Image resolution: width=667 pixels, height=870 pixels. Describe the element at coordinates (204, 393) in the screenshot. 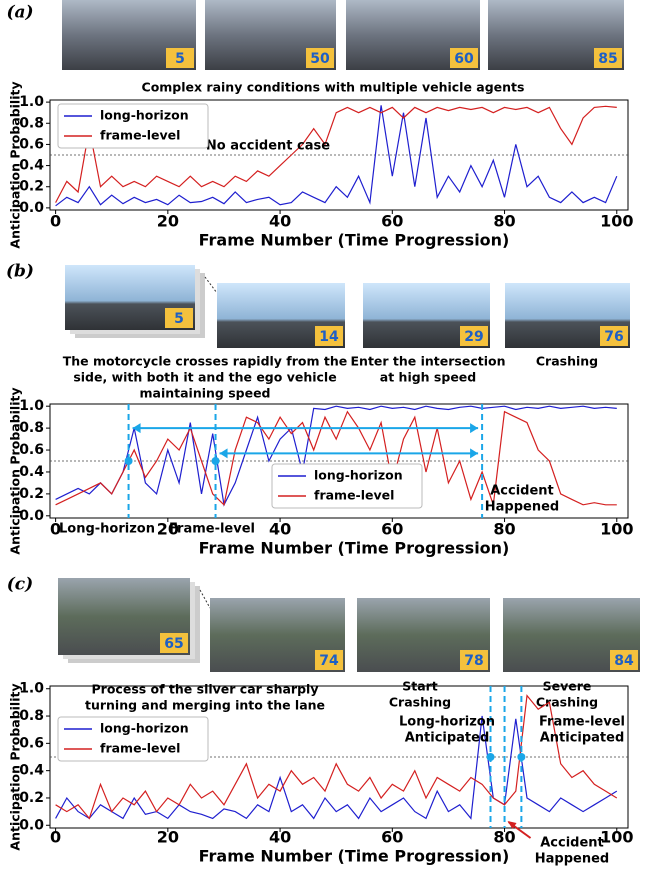

I see `caption: maintaining speed` at that location.